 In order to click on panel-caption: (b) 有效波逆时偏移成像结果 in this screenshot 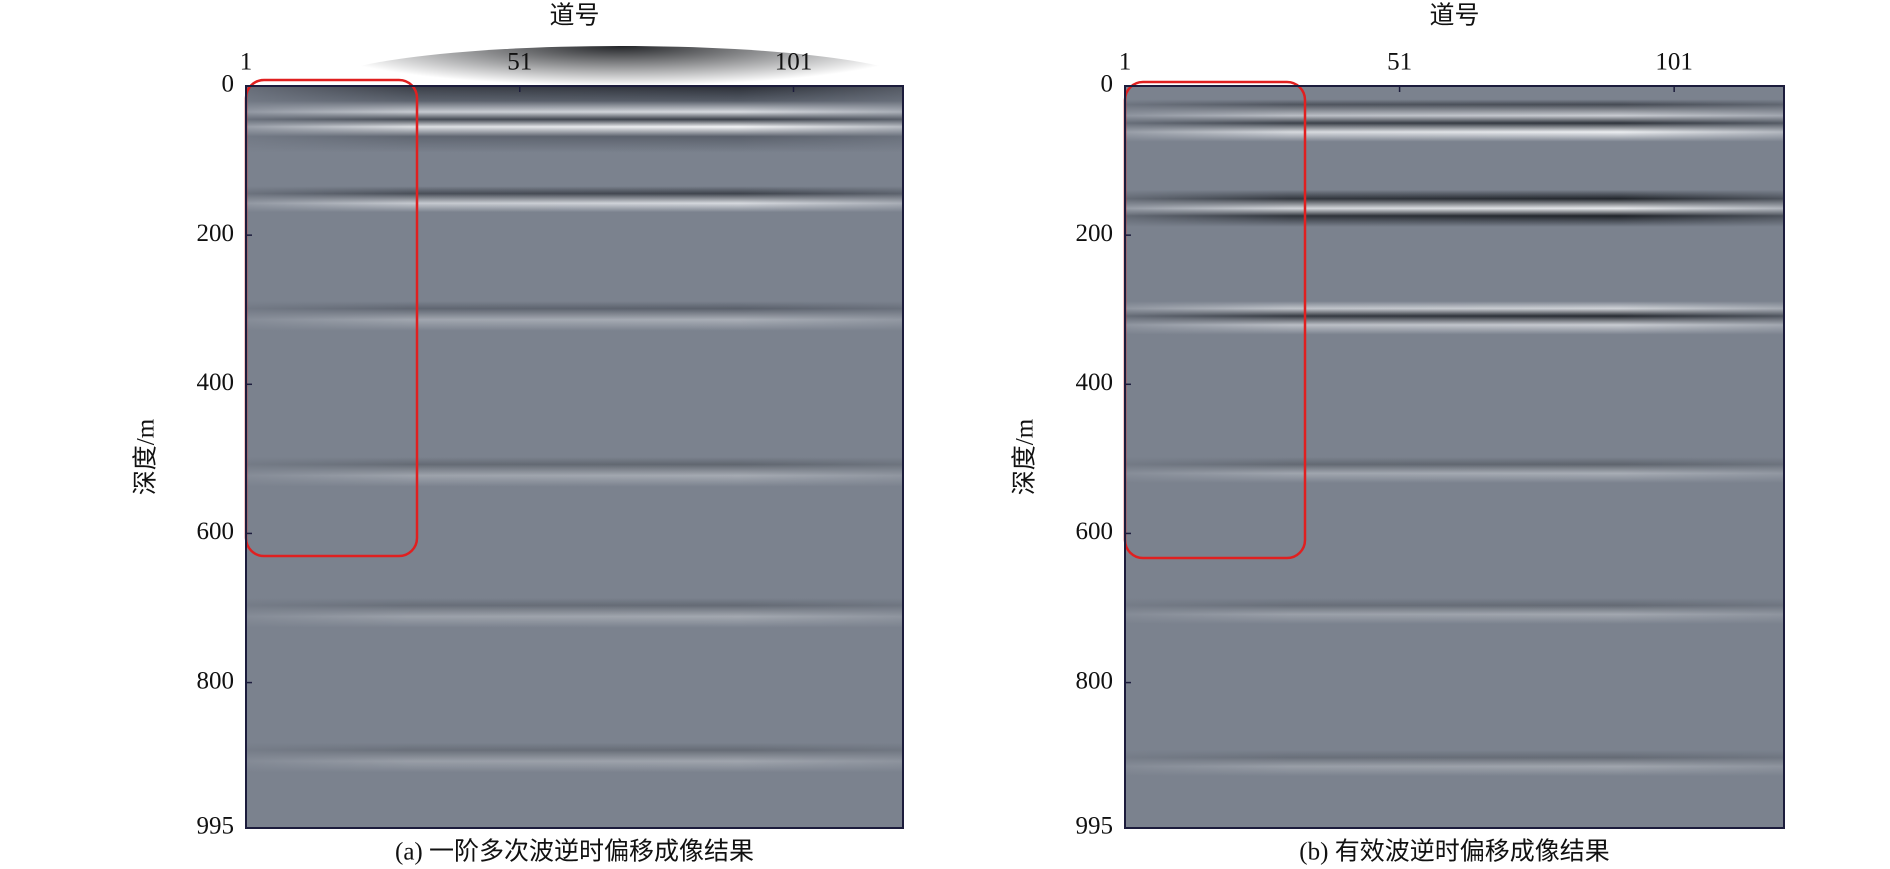, I will do `click(1454, 852)`.